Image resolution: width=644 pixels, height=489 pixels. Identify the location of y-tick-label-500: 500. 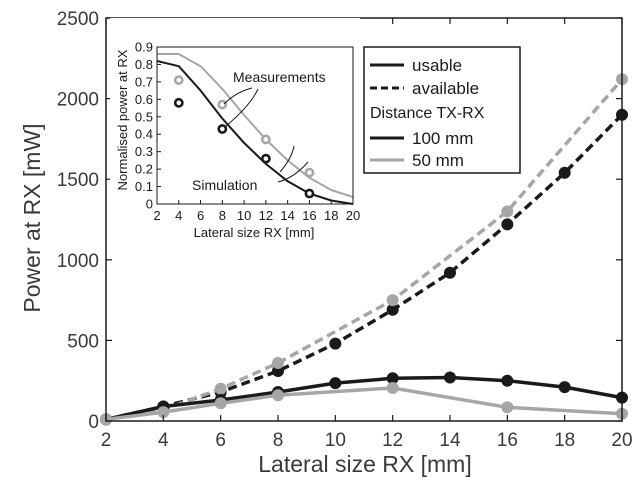
(83, 341).